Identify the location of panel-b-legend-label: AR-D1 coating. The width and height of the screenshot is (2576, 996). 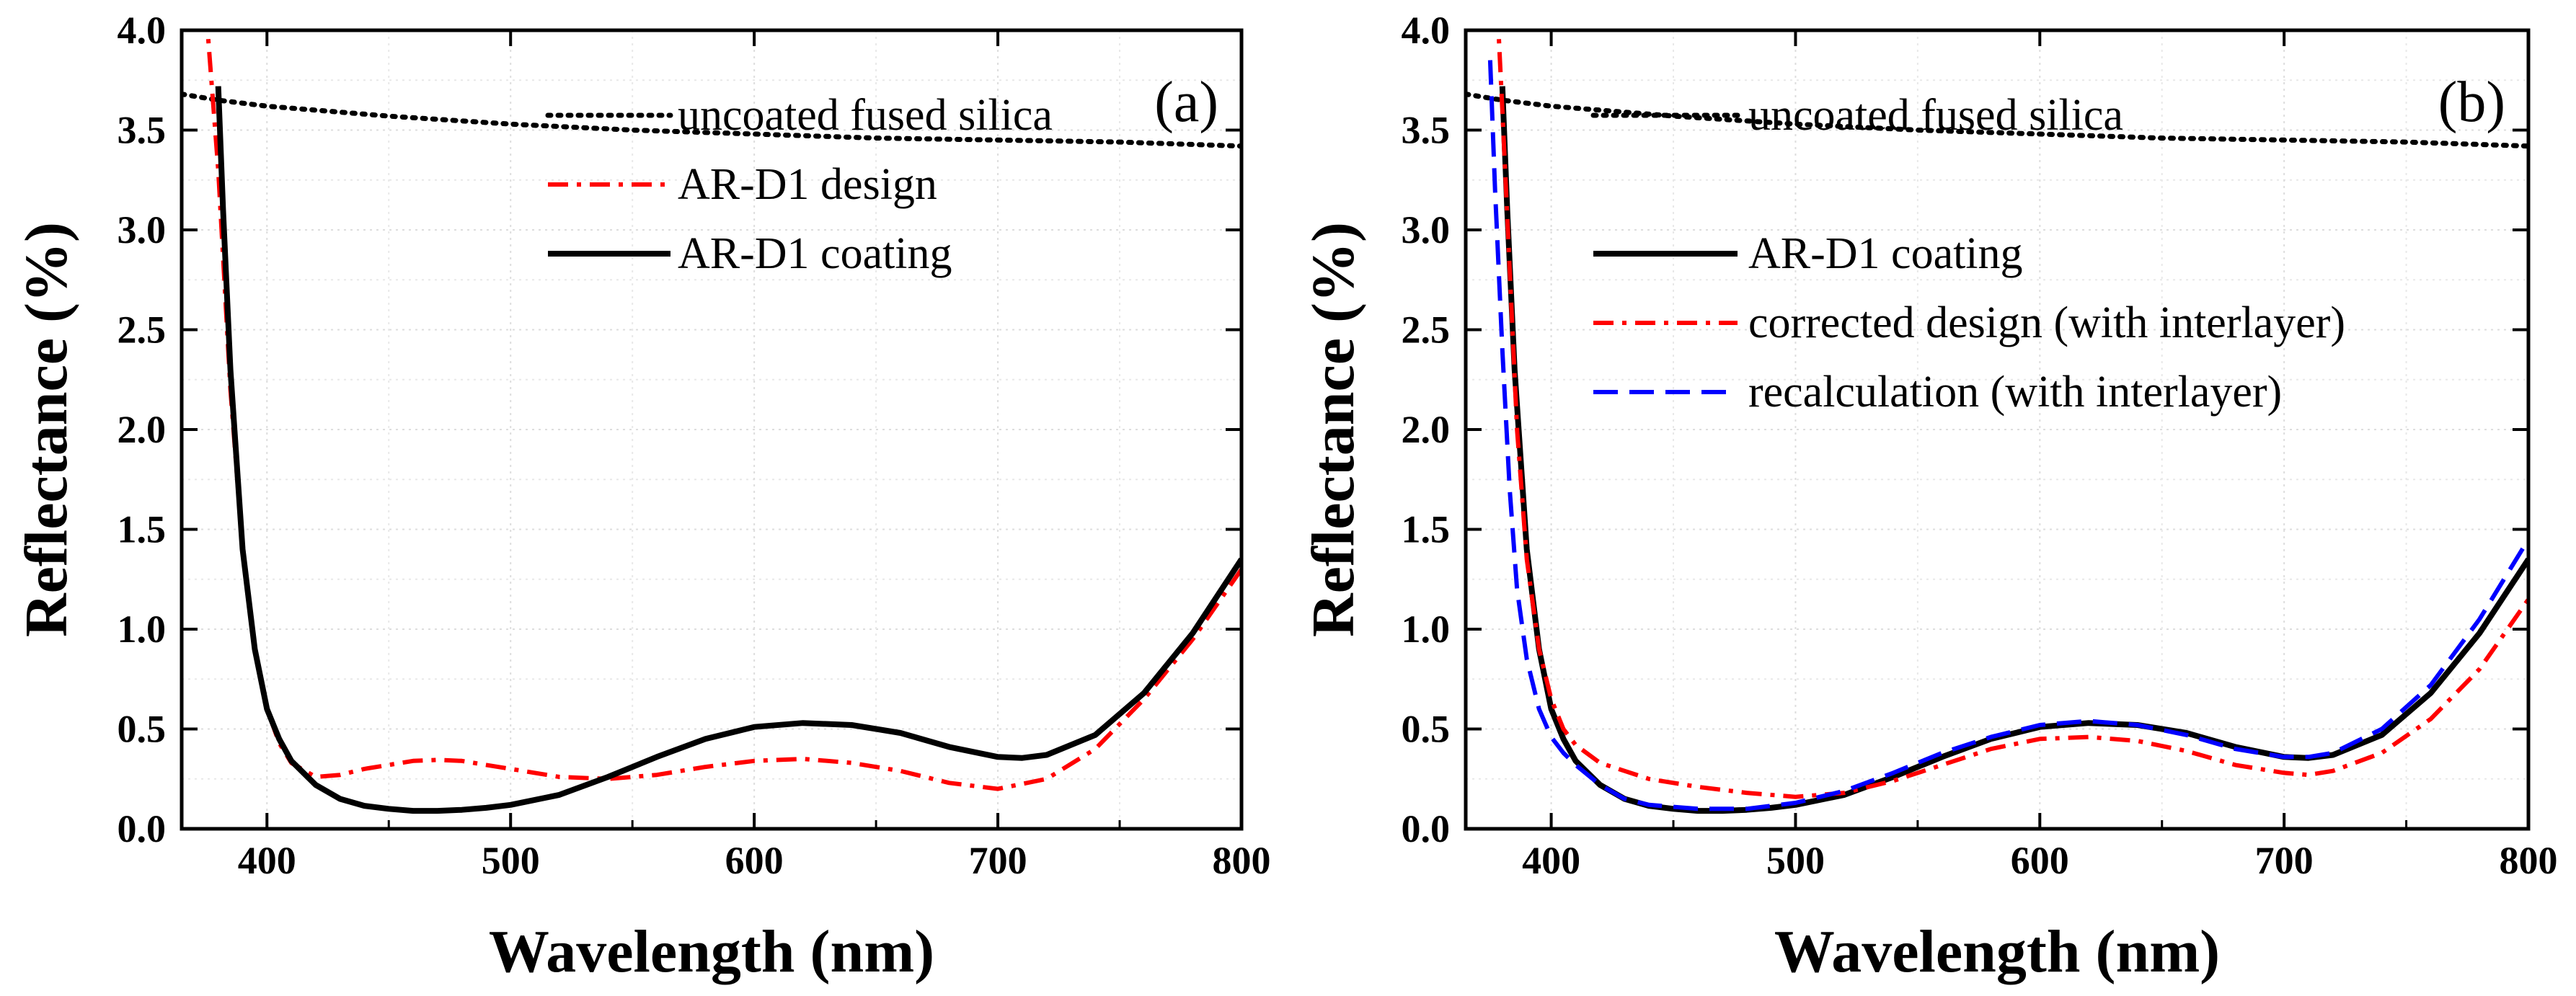
(1885, 253).